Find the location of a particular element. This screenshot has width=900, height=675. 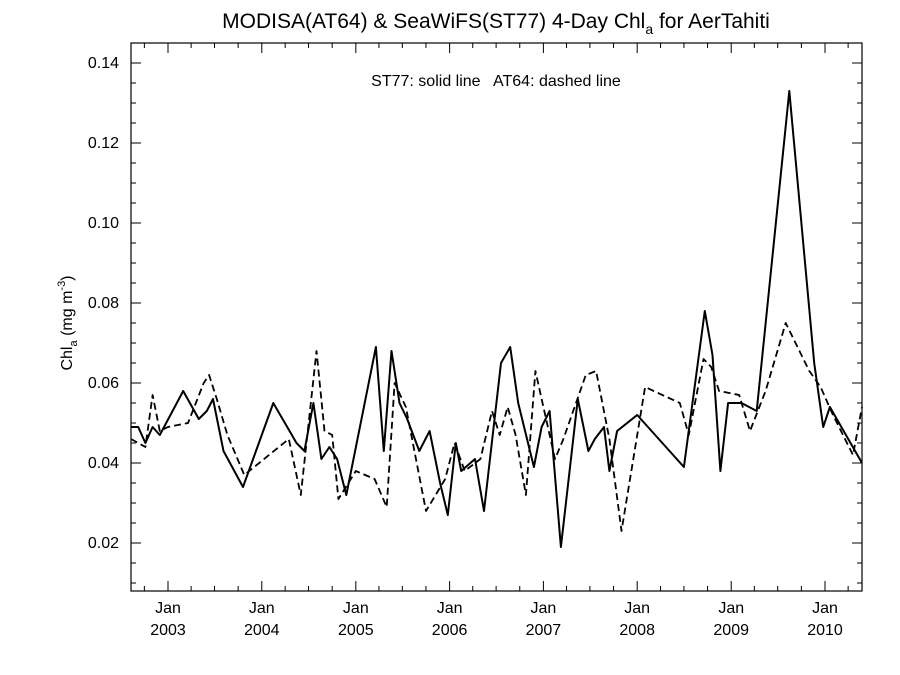

y-tick-label: 0.10 is located at coordinates (103, 223).